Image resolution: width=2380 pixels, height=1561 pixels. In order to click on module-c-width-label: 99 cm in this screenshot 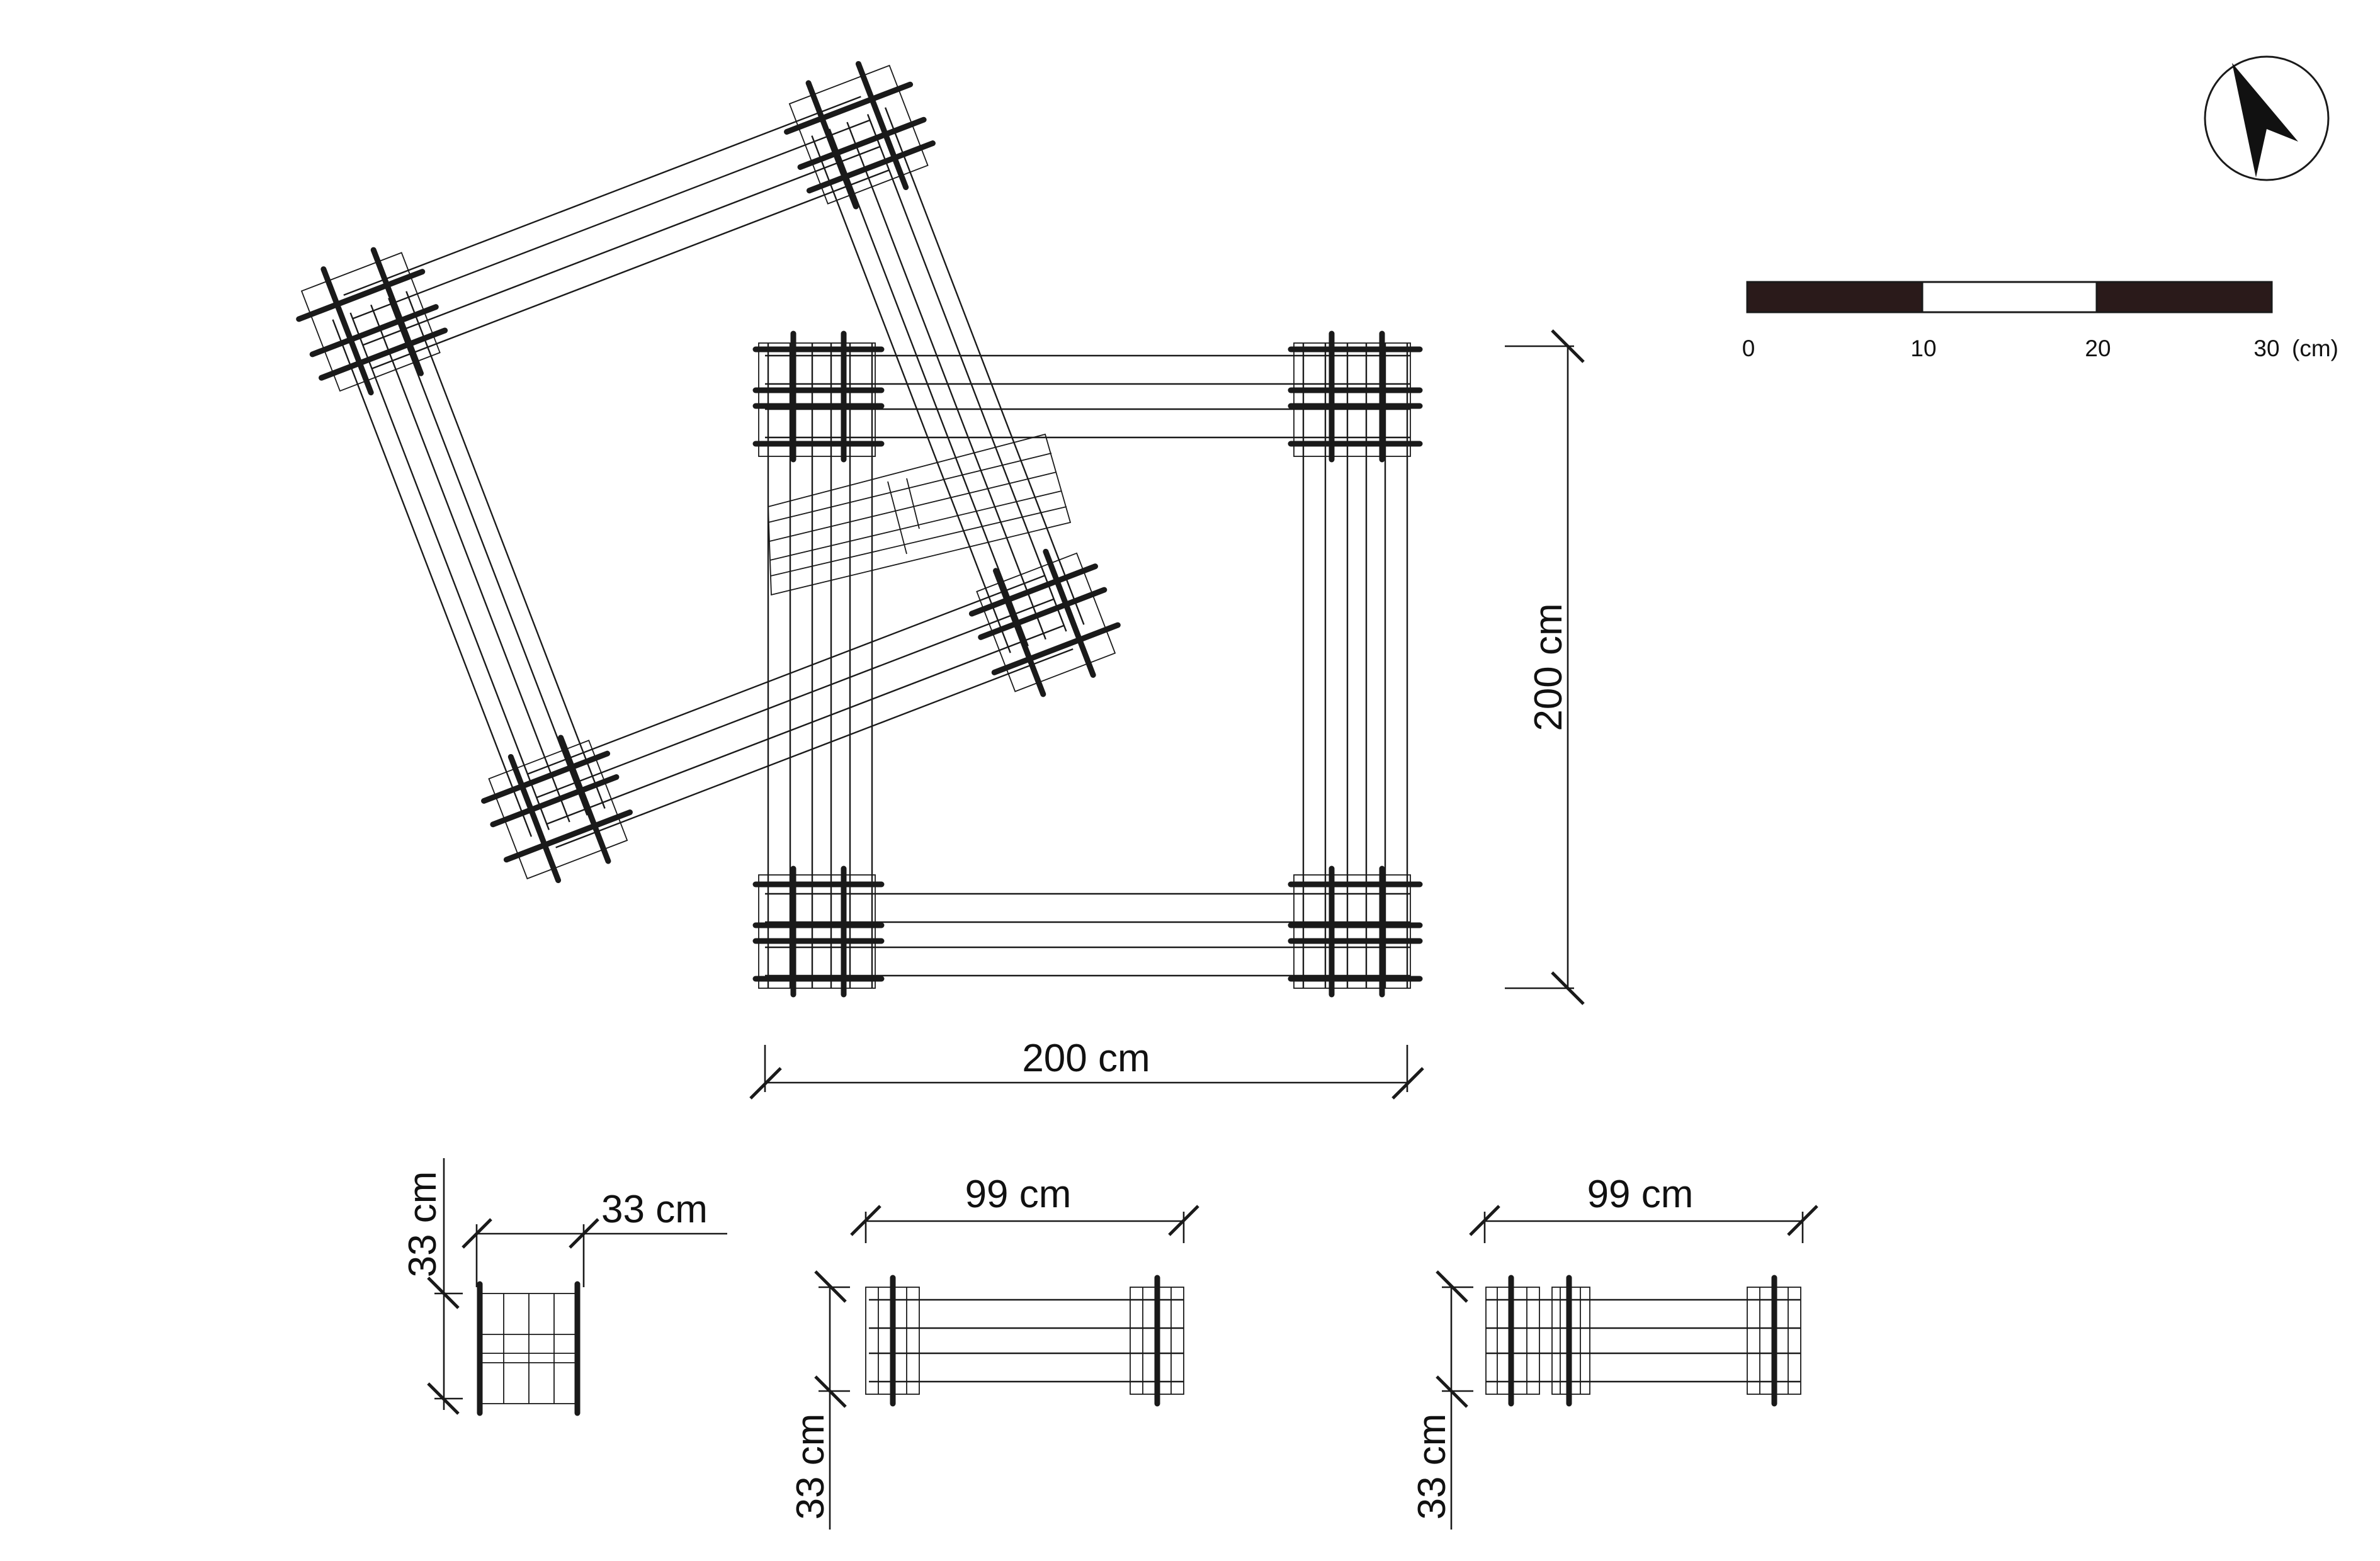, I will do `click(1640, 1194)`.